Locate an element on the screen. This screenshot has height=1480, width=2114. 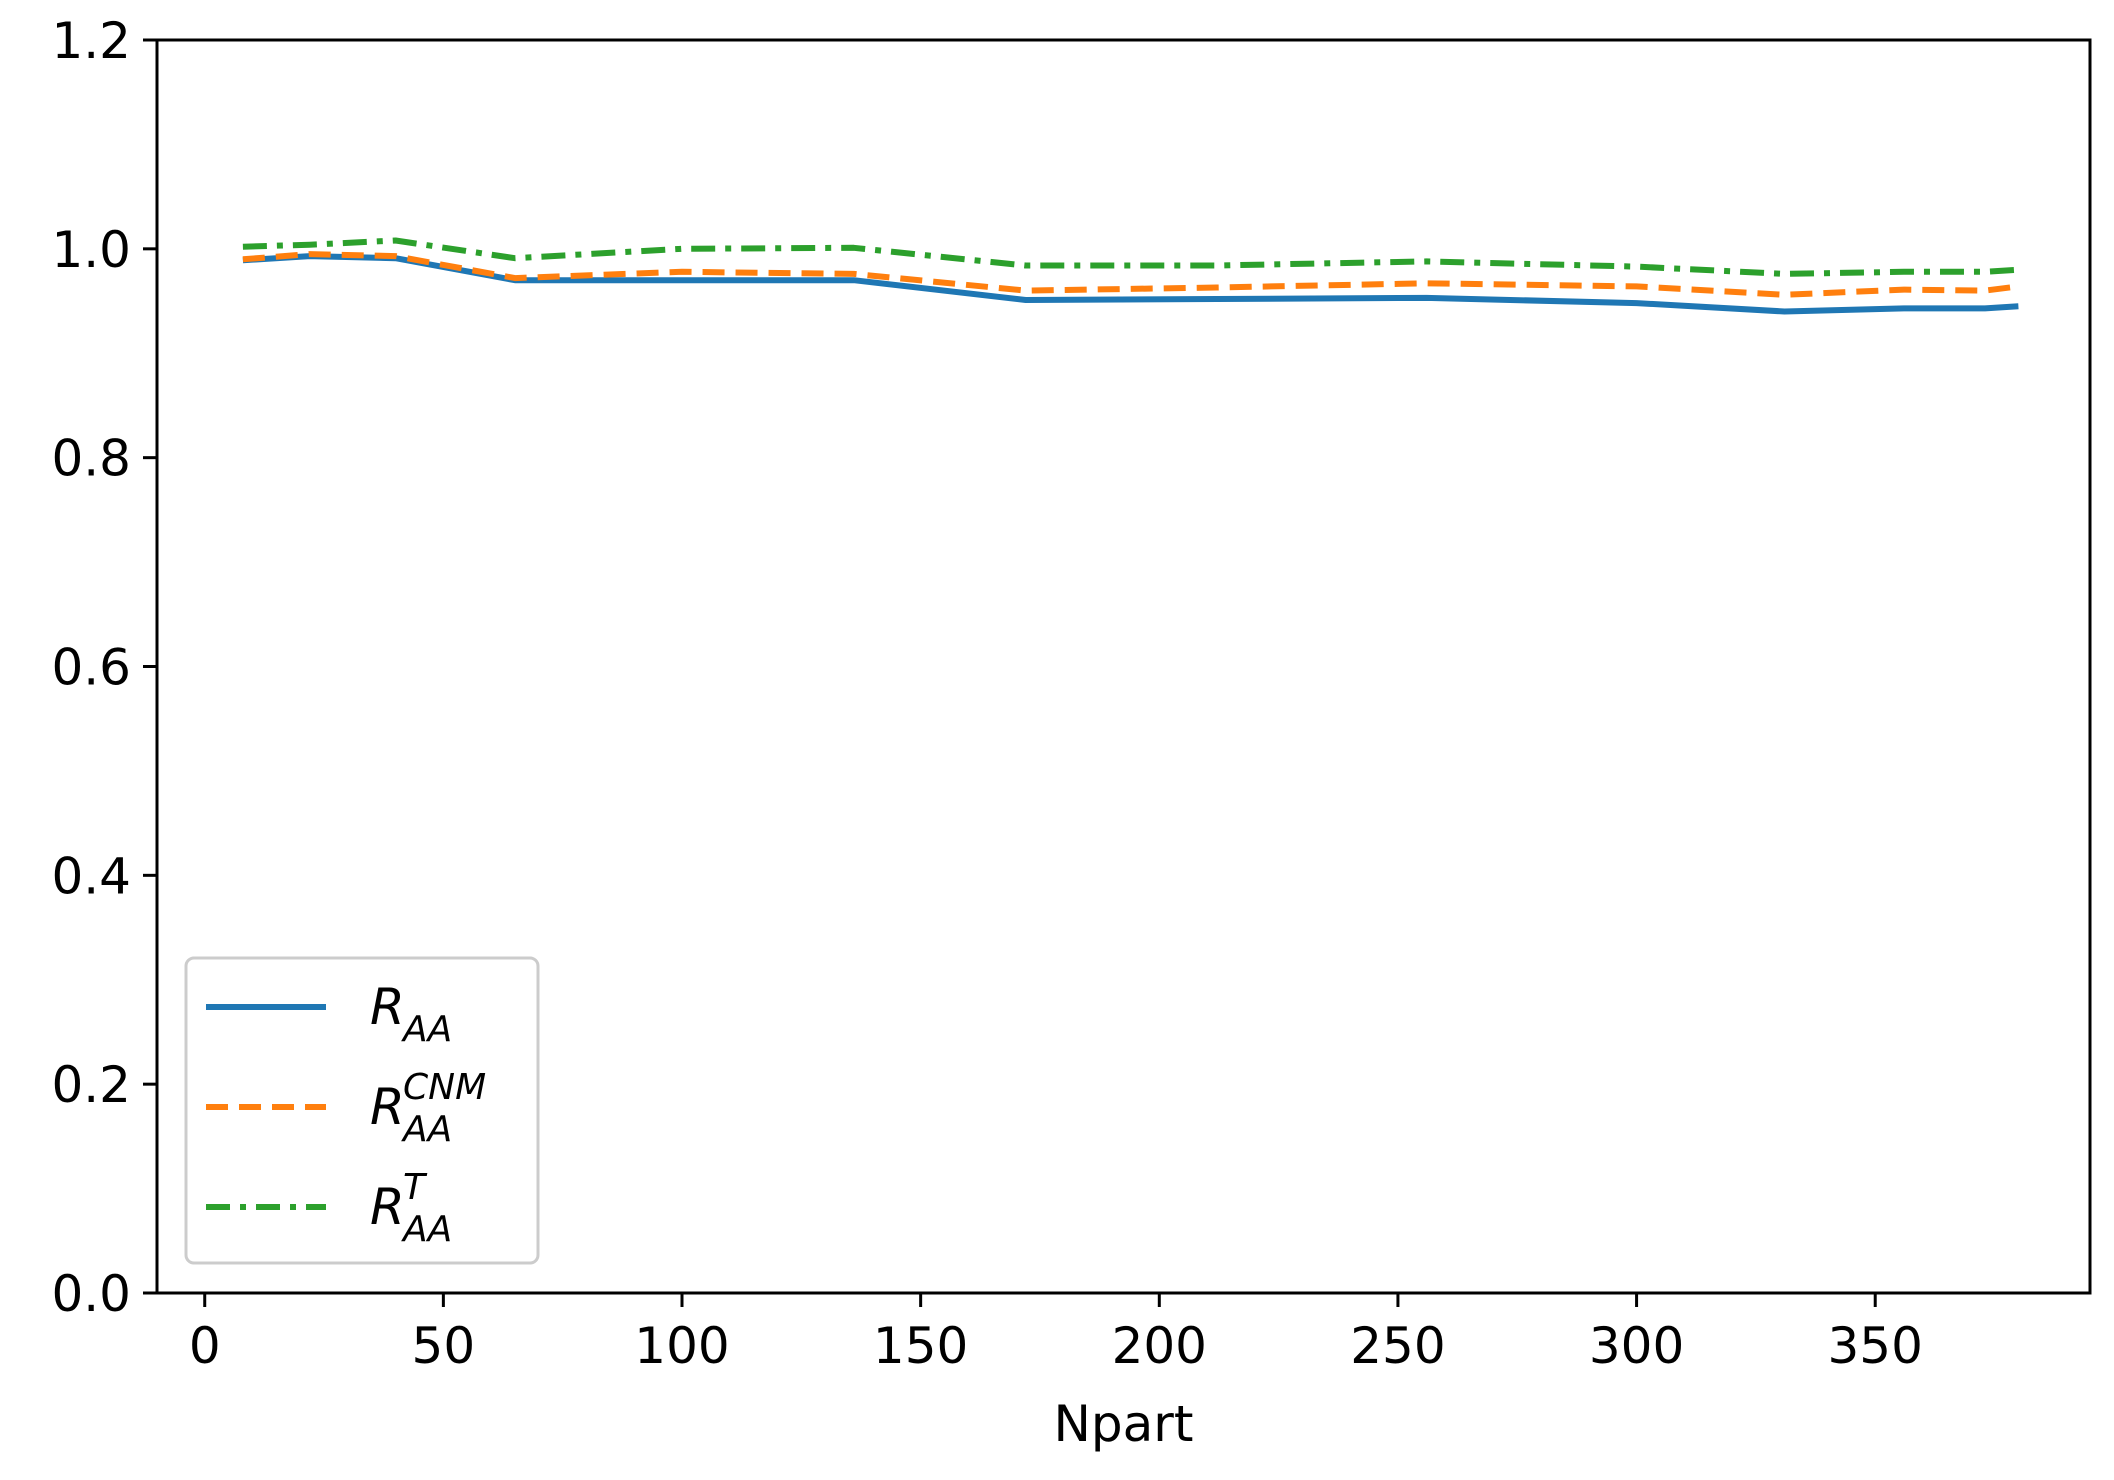
x-tick-label: 50 is located at coordinates (444, 1346).